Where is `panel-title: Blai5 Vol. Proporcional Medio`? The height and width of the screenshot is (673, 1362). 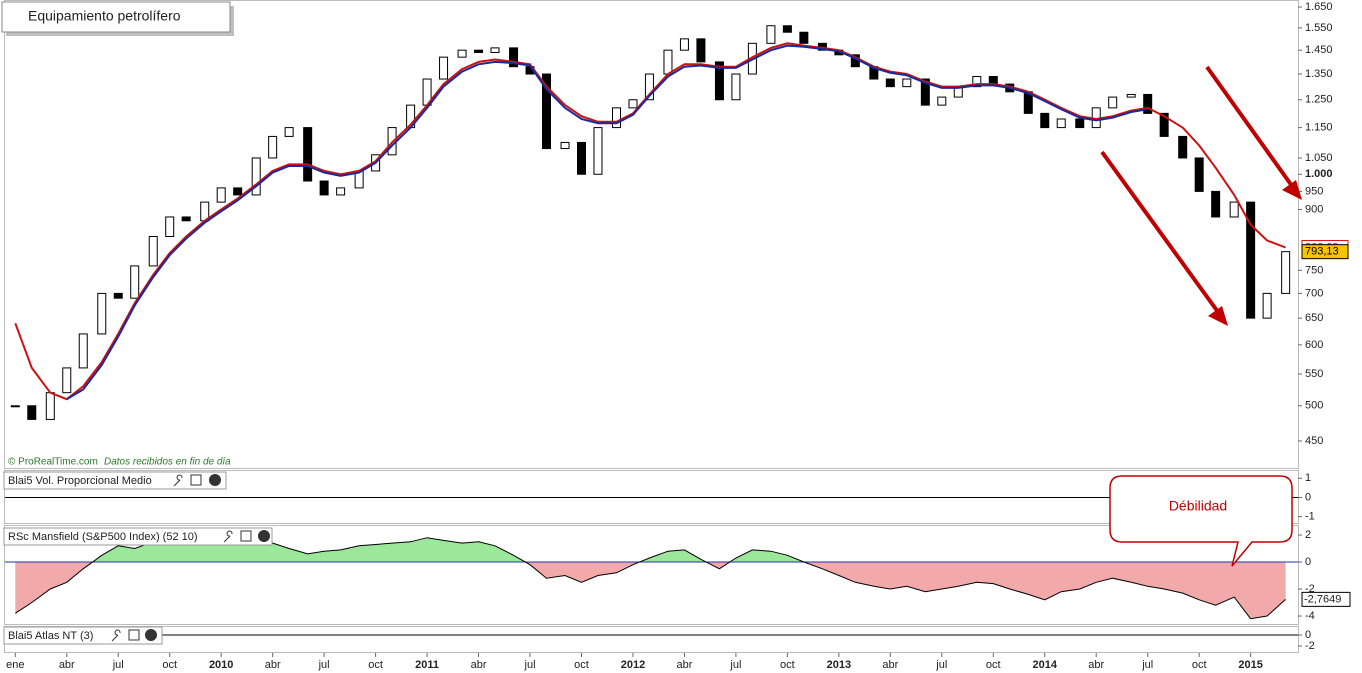
panel-title: Blai5 Vol. Proporcional Medio is located at coordinates (80, 481).